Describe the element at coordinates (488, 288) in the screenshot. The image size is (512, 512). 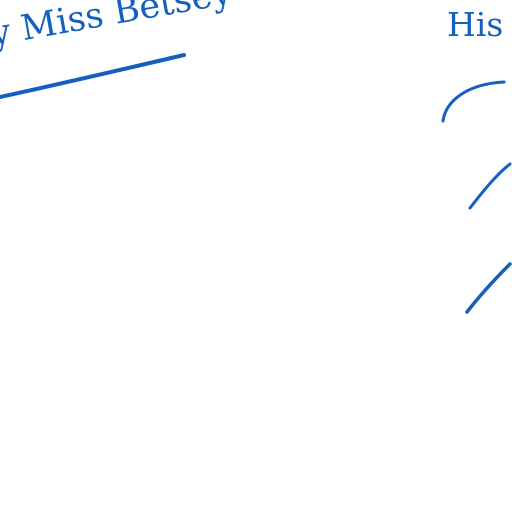
I see `bracket-stroke-bottom` at that location.